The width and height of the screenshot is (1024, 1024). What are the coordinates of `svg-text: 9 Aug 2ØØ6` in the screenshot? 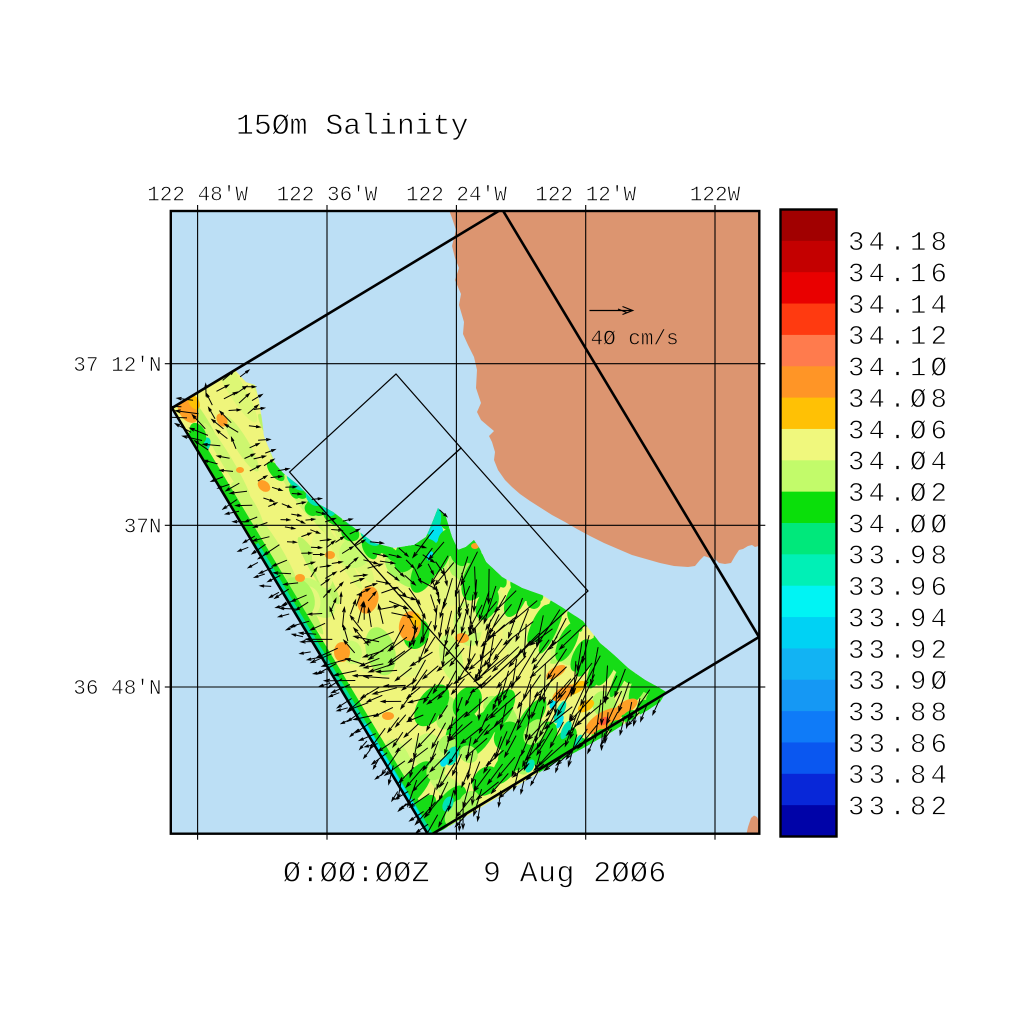 It's located at (575, 874).